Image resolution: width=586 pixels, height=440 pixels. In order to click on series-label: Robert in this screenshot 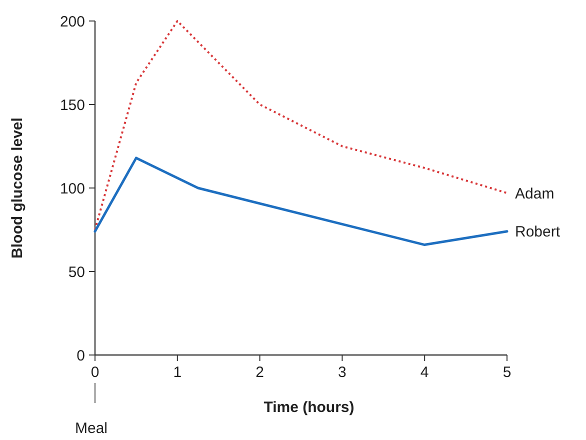, I will do `click(538, 232)`.